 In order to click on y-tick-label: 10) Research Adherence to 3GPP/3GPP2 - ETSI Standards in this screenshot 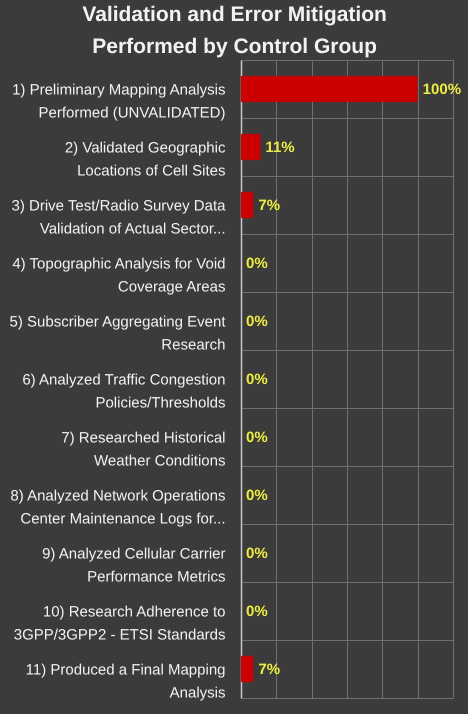, I will do `click(120, 624)`.